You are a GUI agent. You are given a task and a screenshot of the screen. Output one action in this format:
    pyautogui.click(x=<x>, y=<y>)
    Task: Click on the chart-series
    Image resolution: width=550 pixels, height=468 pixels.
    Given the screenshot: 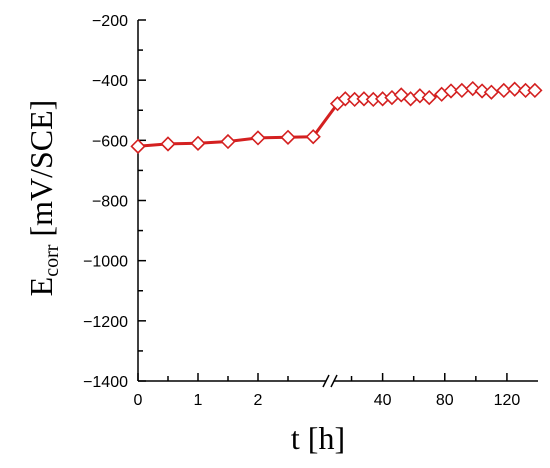 What is the action you would take?
    pyautogui.click(x=336, y=117)
    